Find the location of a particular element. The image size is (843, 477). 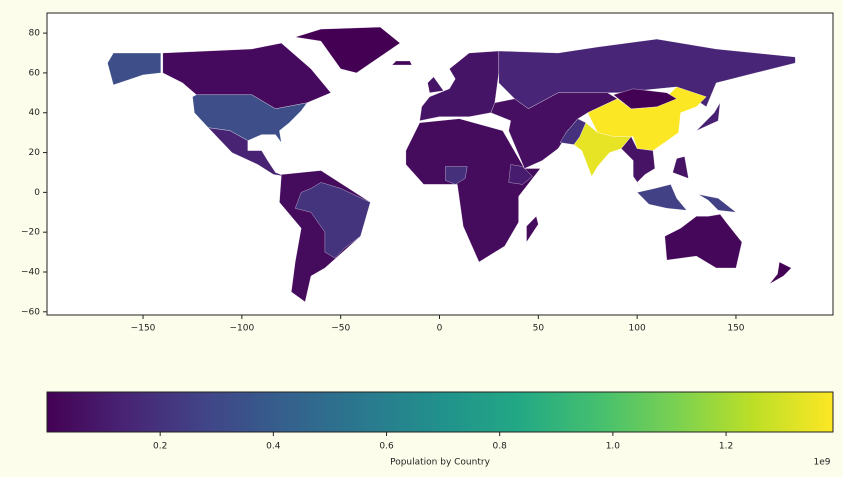

y-tick-label: 60 is located at coordinates (35, 73).